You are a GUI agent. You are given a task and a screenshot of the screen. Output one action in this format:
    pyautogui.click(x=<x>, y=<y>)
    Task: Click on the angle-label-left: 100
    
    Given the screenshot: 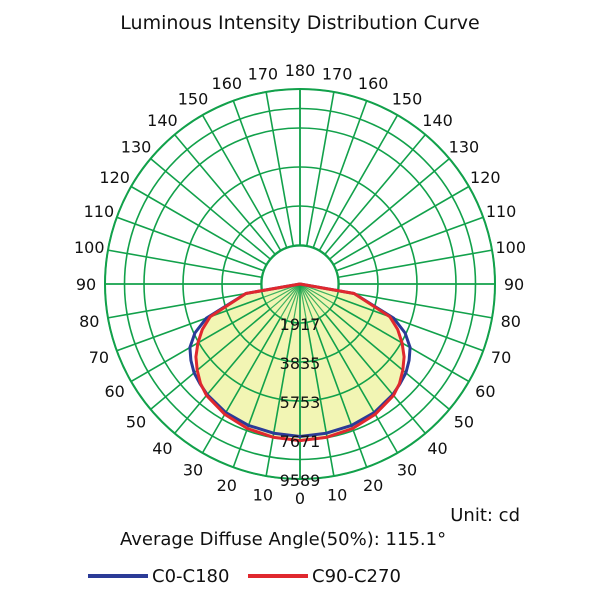 What is the action you would take?
    pyautogui.click(x=89, y=247)
    